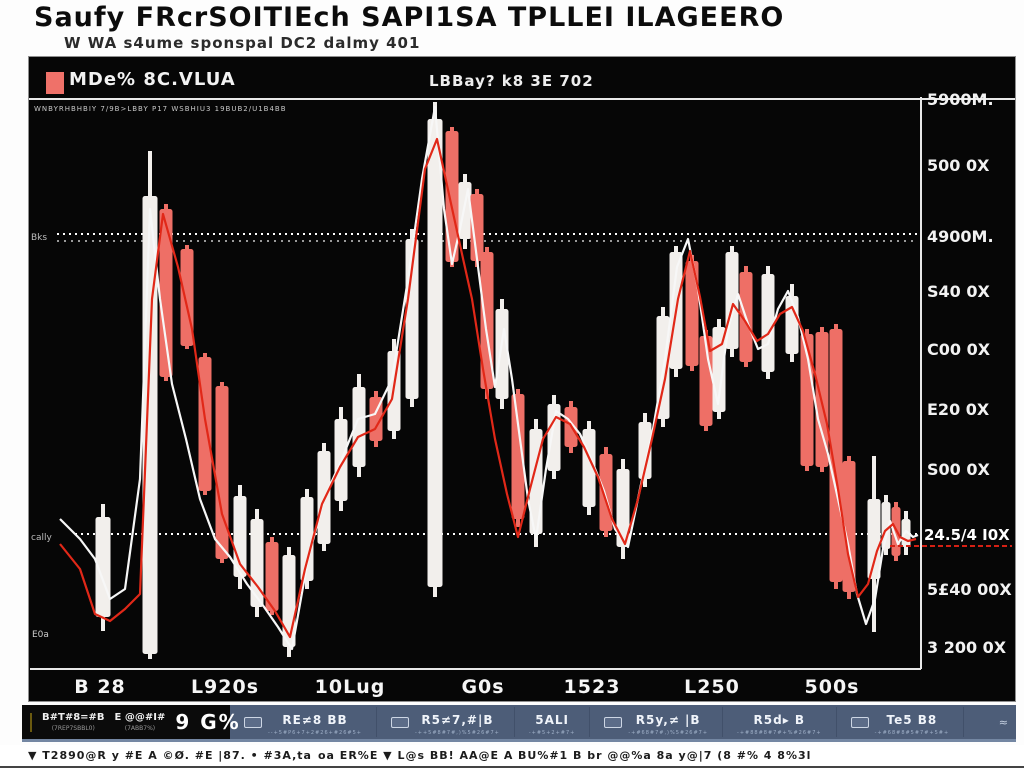 The height and width of the screenshot is (768, 1024). I want to click on toolbar-button-6-caption: -+#68#8#5#7#+5#+, so click(912, 732).